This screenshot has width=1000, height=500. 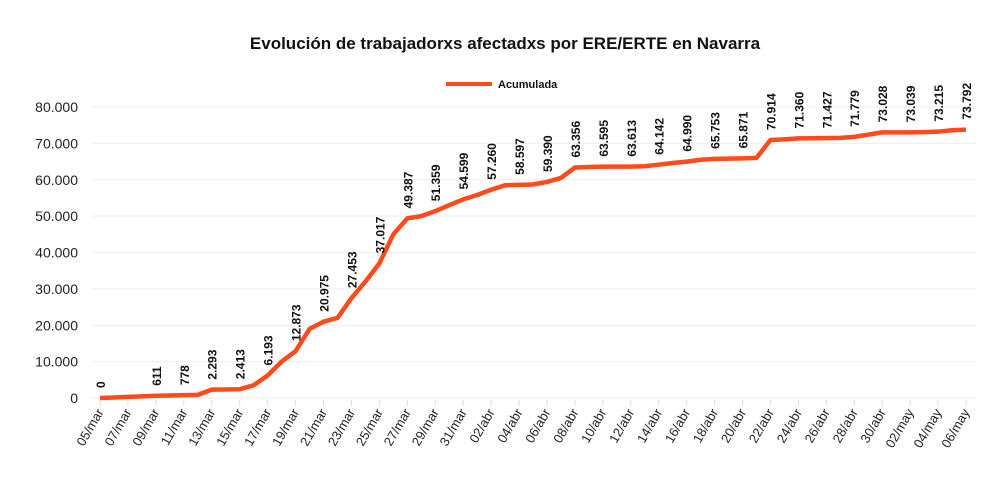 I want to click on data-label: 70.914, so click(x=771, y=111).